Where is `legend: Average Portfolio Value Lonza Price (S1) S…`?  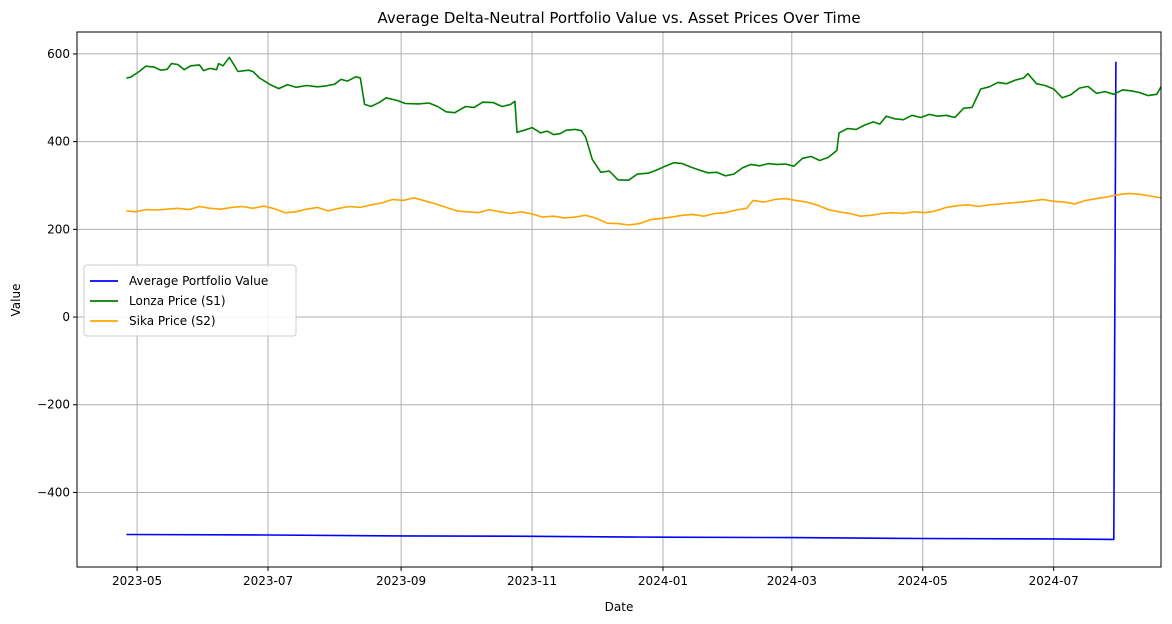
legend: Average Portfolio Value Lonza Price (S1) S… is located at coordinates (190, 300).